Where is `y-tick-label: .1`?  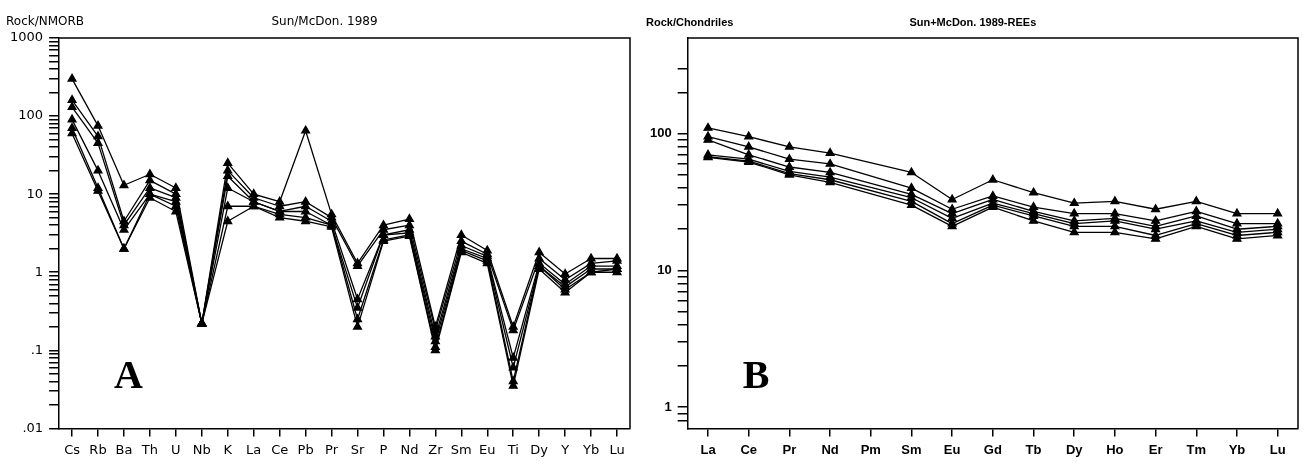 y-tick-label: .1 is located at coordinates (37, 349).